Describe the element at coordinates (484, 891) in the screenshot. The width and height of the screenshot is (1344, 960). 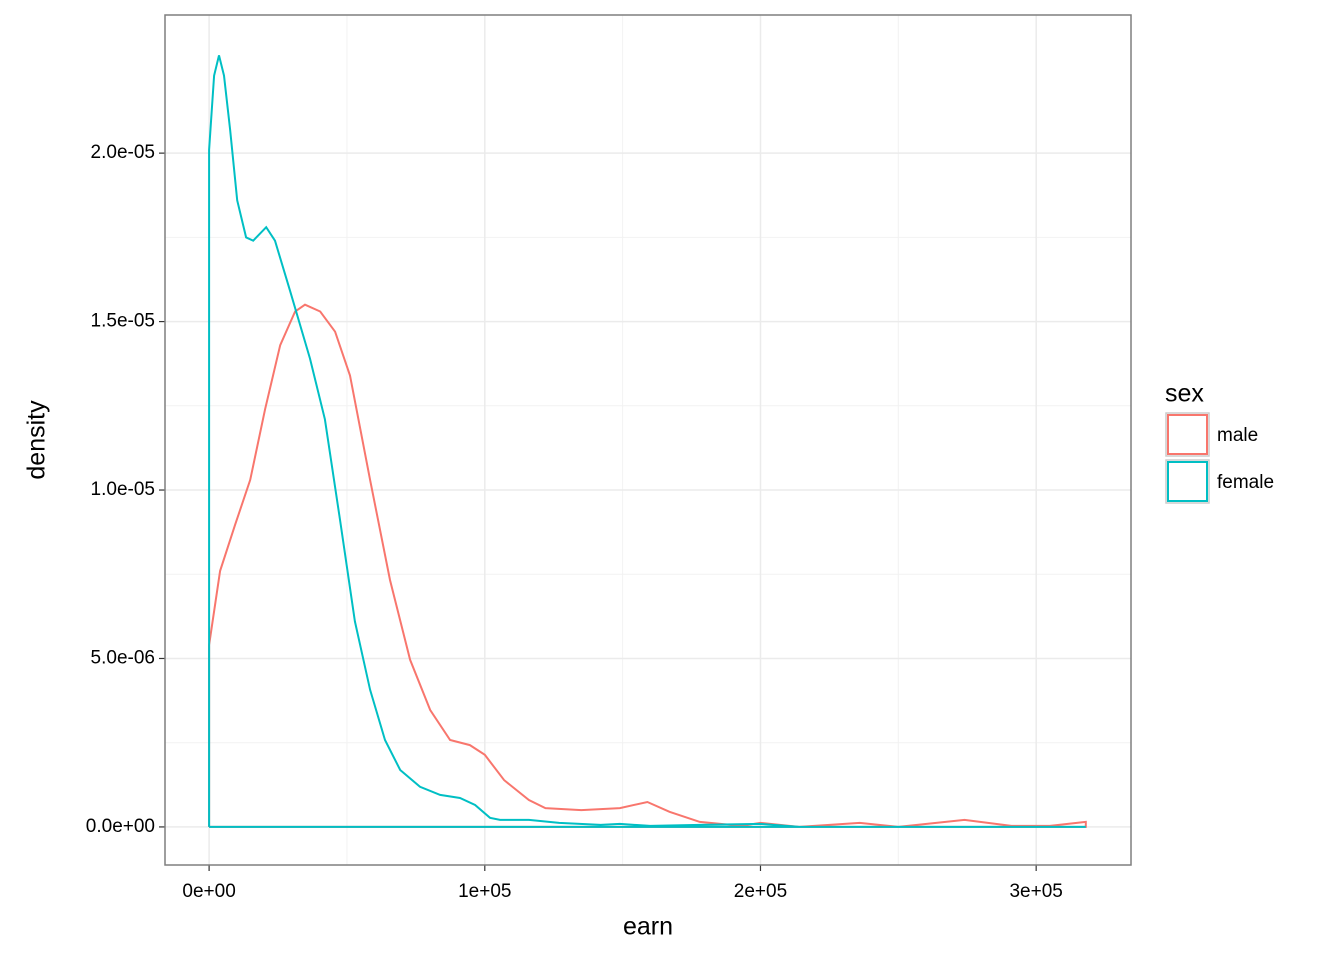
I see `x-tick-label: 1e+05` at that location.